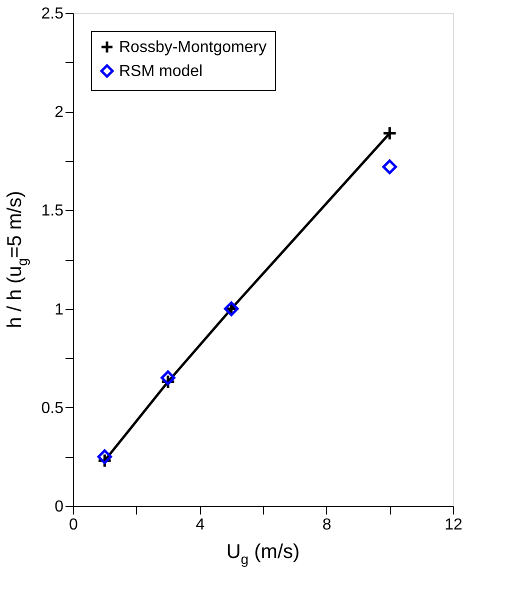 This screenshot has height=609, width=528. I want to click on y-tick-label: 1.5, so click(52, 211).